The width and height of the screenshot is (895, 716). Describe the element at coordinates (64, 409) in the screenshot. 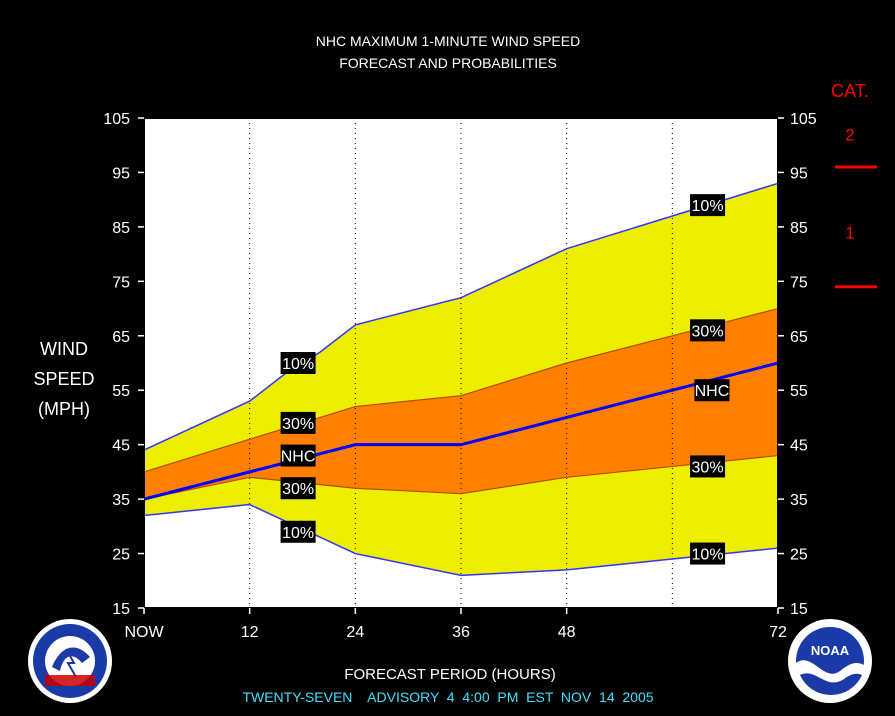

I see `y-axis-label-line: (MPH)` at that location.